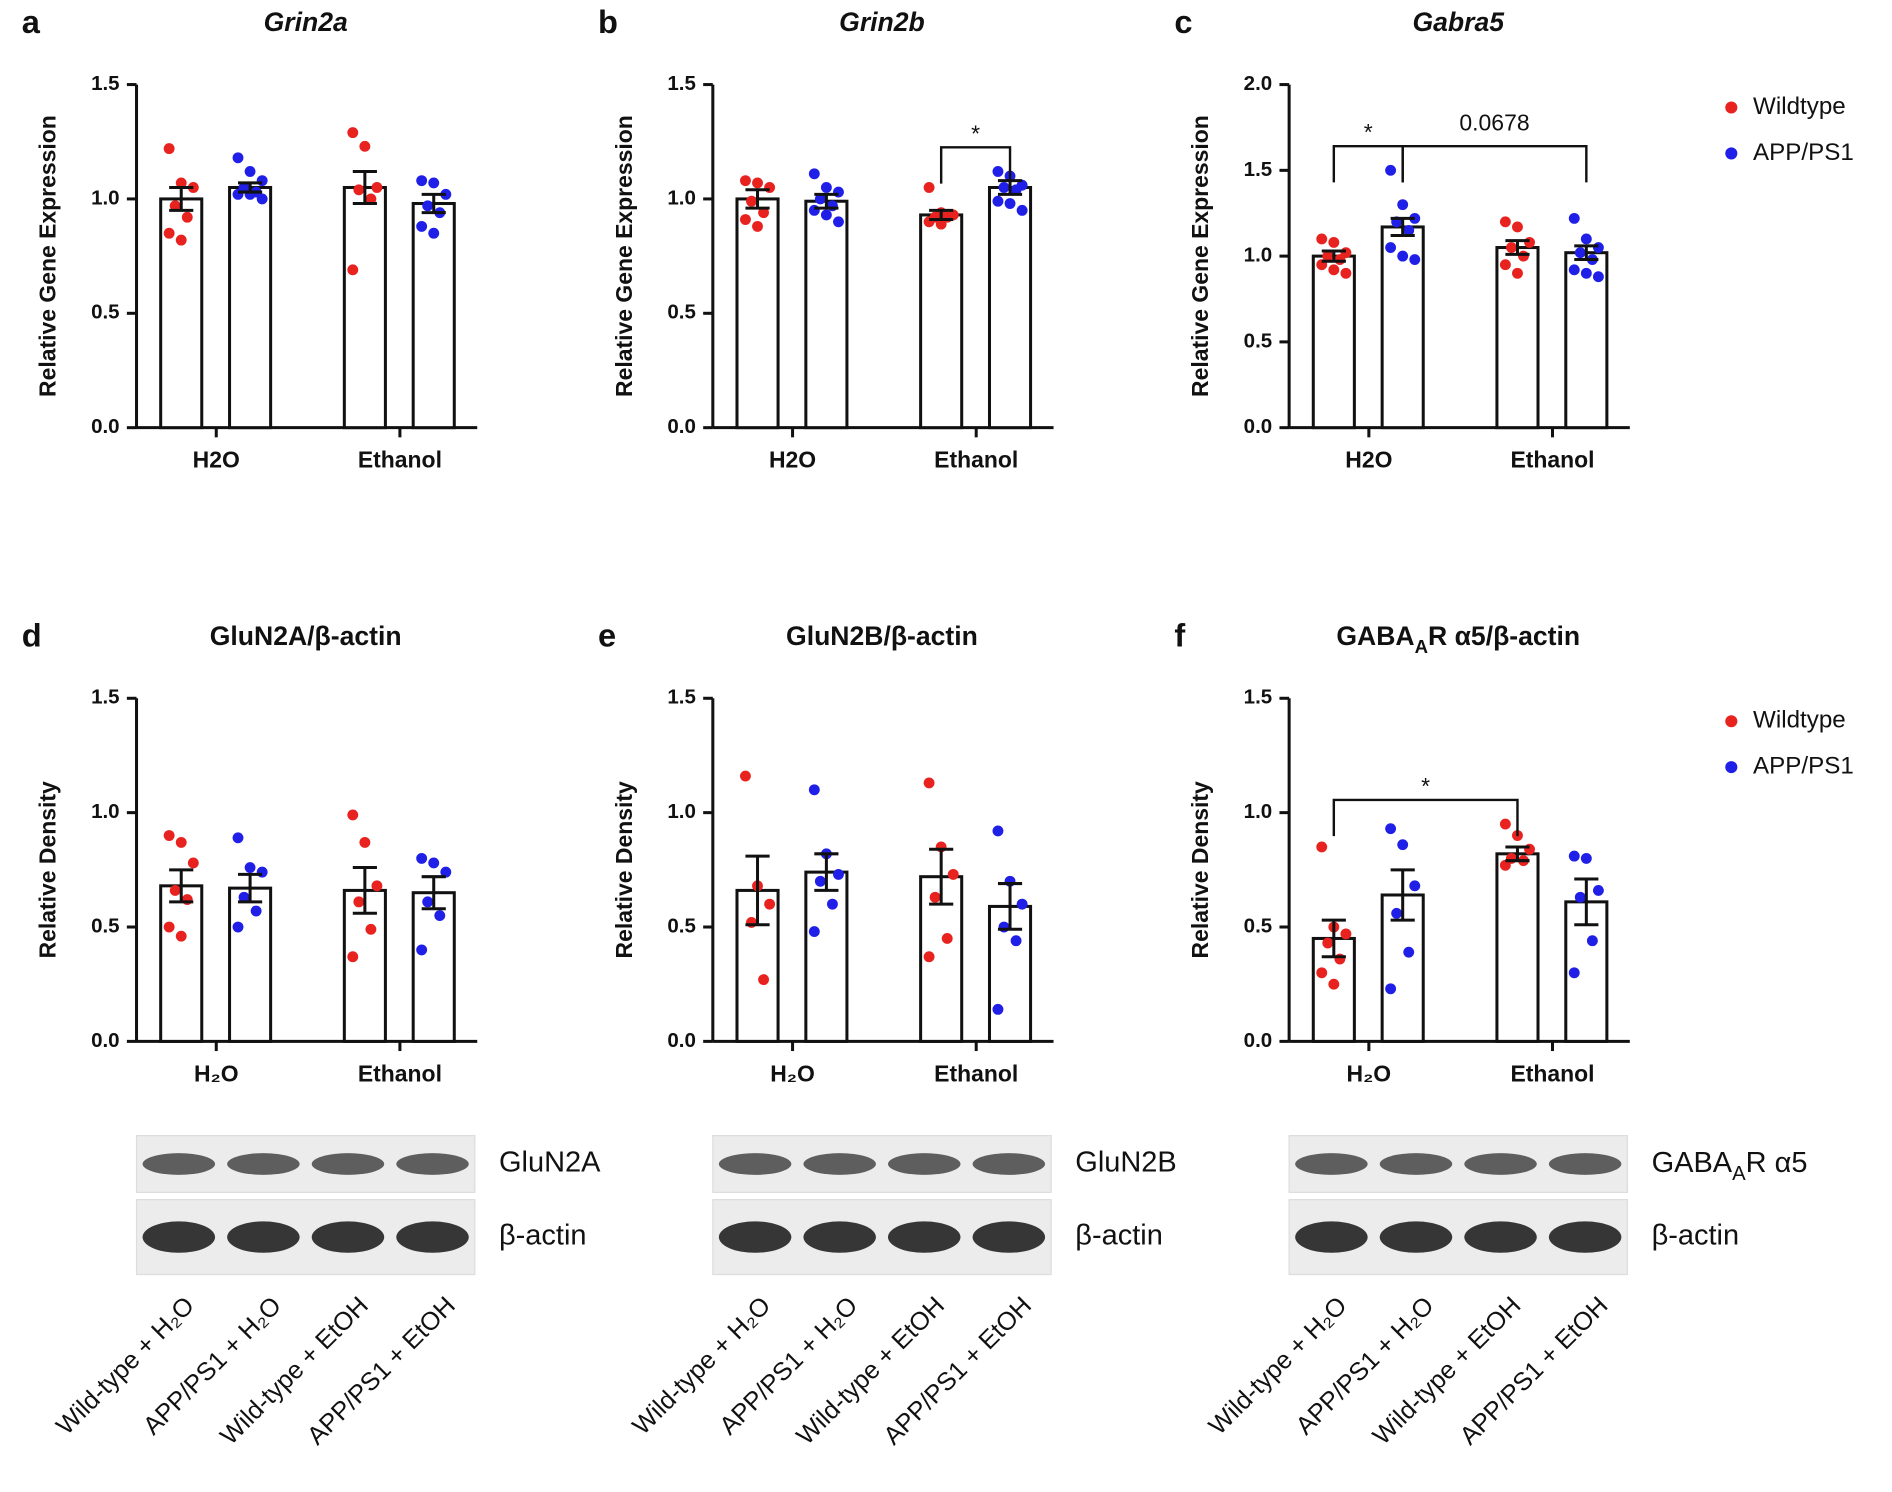 Image resolution: width=1892 pixels, height=1492 pixels. I want to click on panel-letter: e, so click(607, 634).